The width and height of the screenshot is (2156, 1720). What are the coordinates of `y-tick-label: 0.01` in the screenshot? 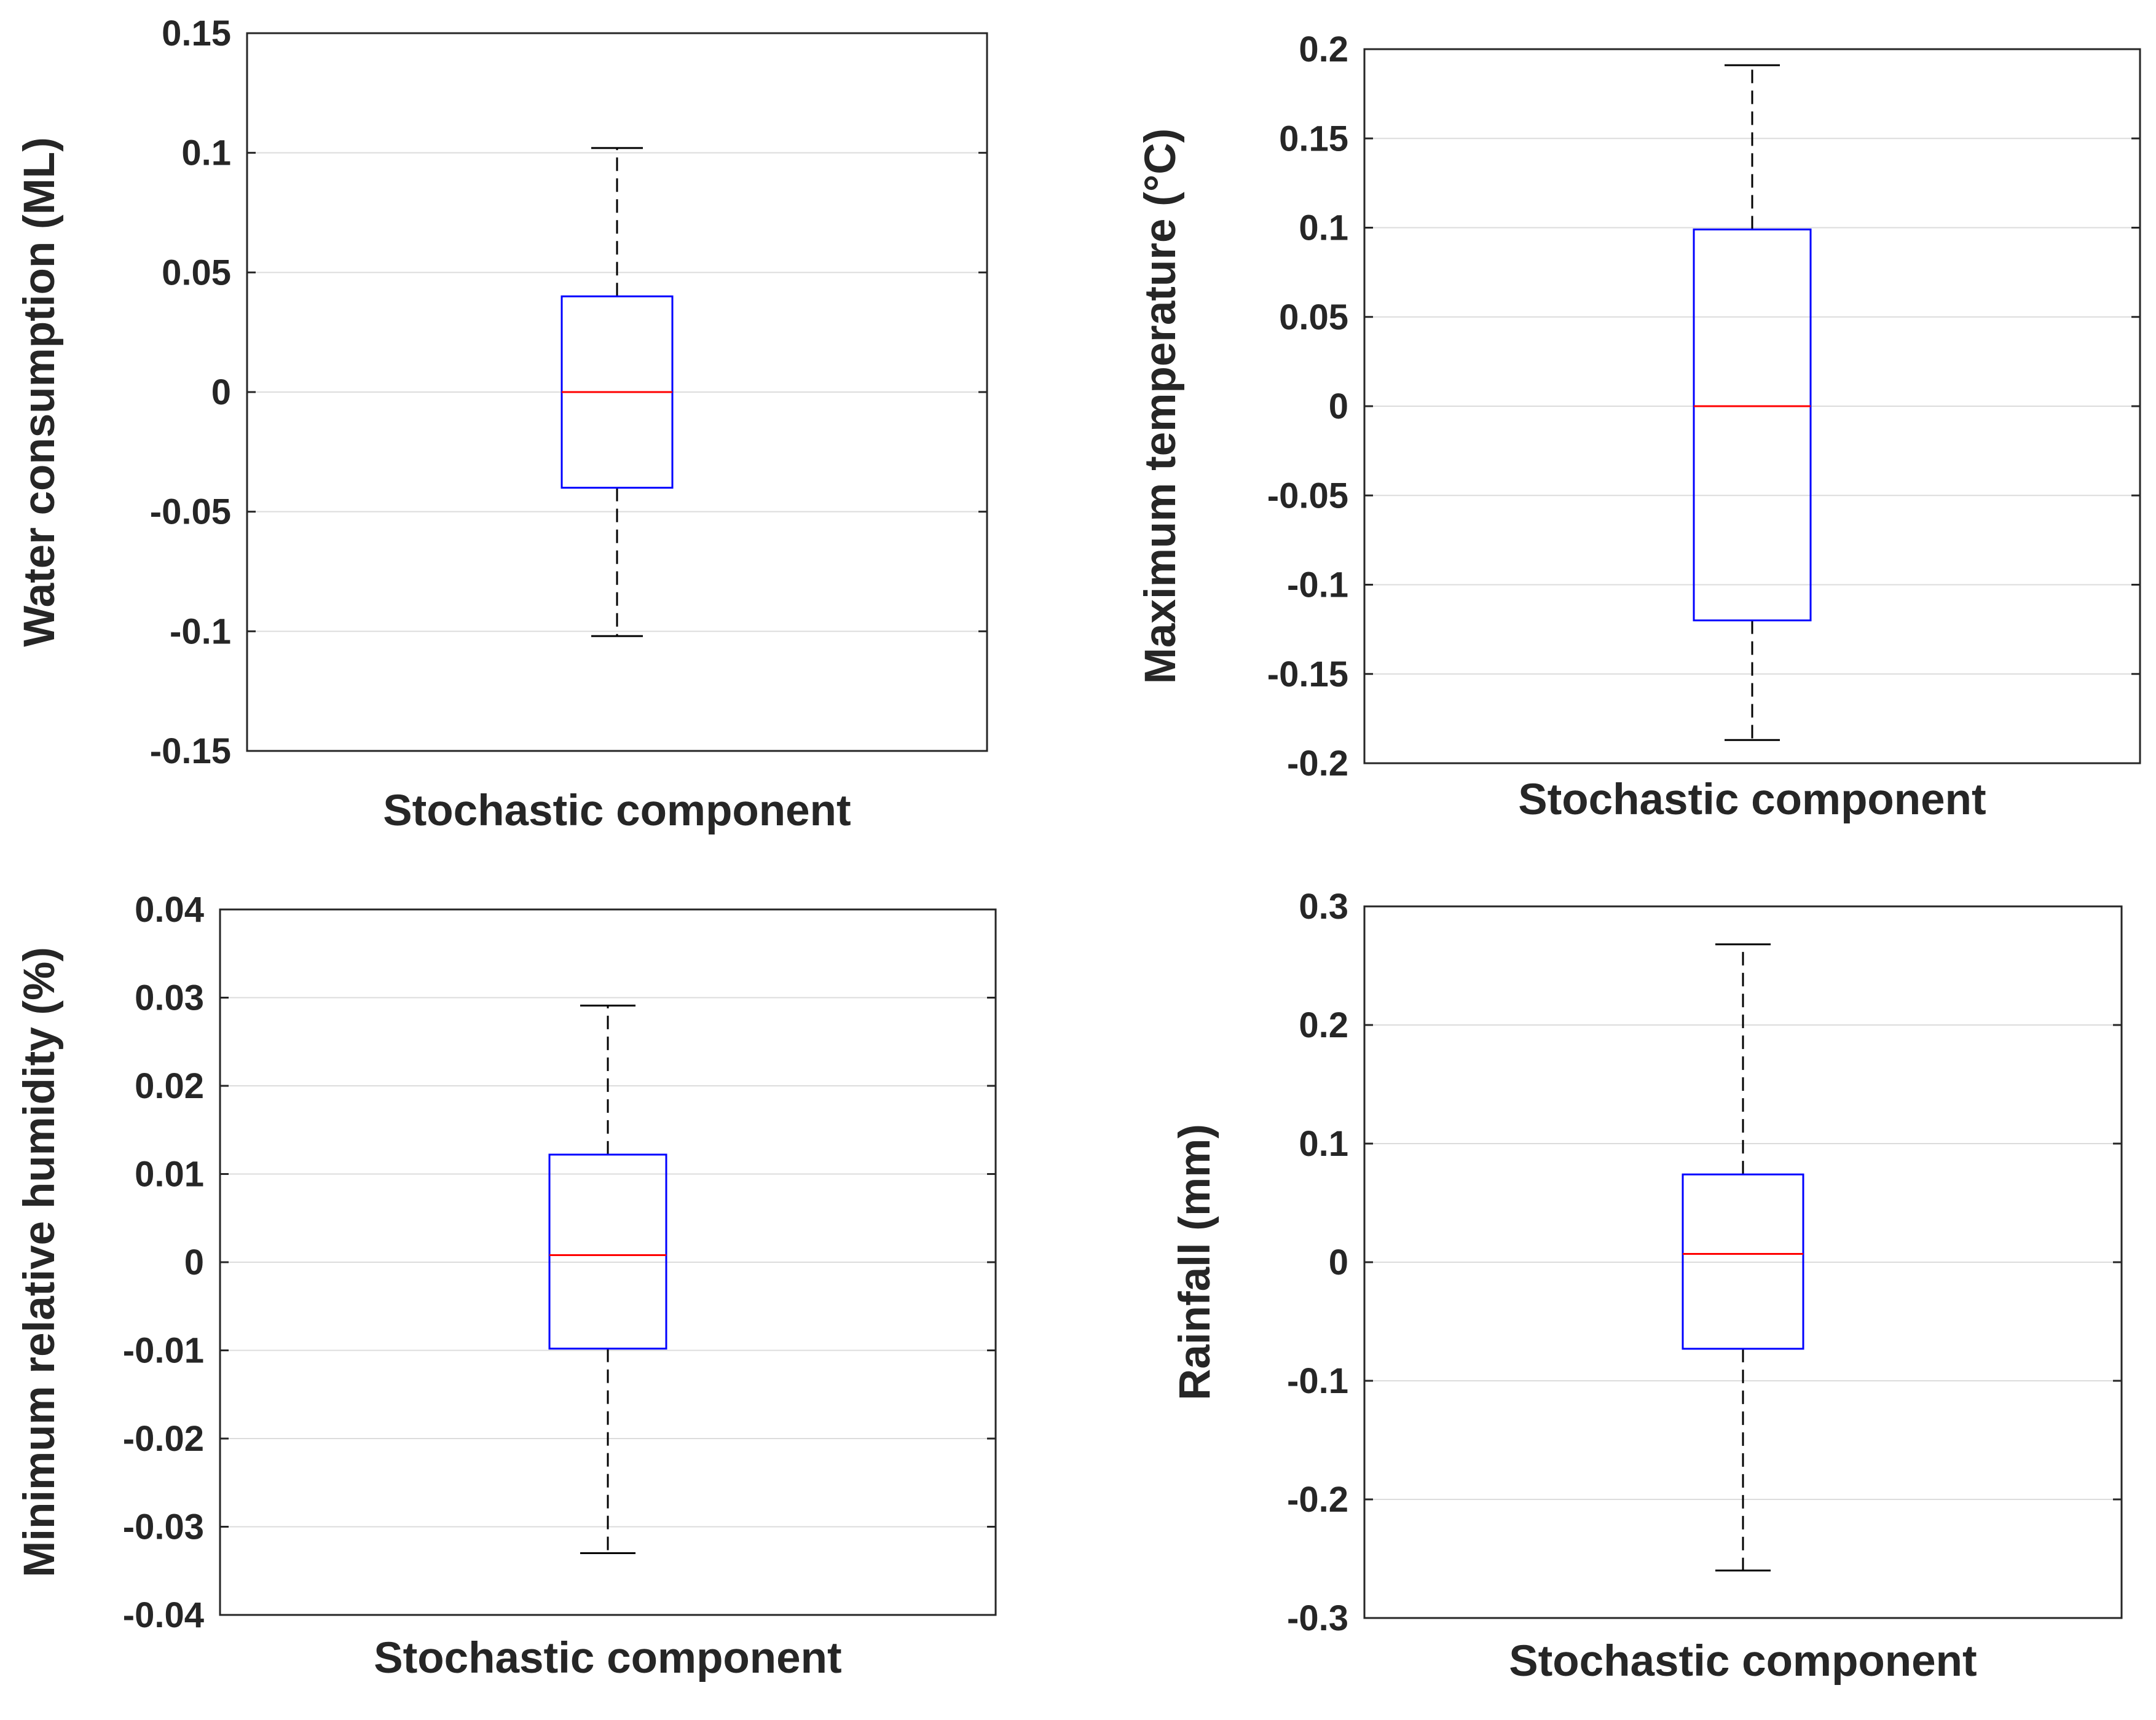 It's located at (170, 1175).